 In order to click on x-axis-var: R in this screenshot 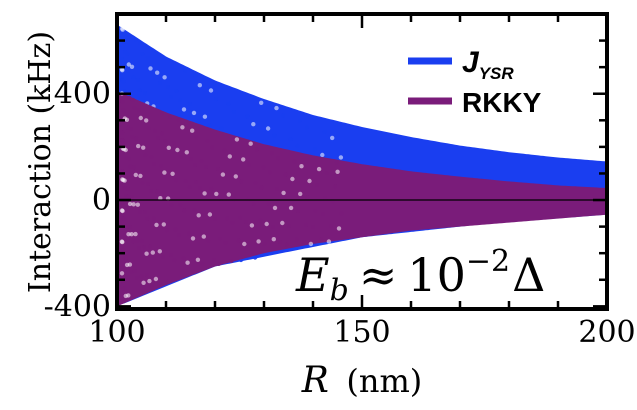, I will do `click(315, 380)`.